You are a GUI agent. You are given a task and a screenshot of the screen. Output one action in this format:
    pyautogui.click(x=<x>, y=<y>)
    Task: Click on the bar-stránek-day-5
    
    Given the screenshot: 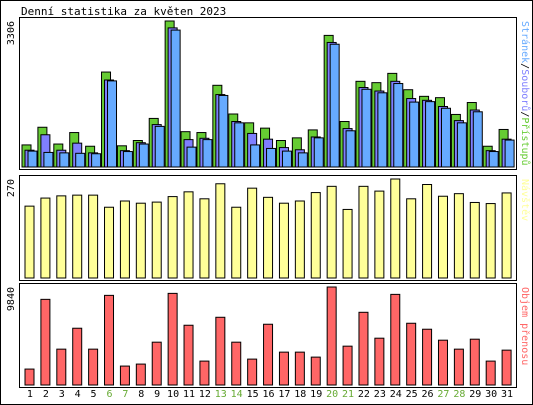 What is the action you would take?
    pyautogui.click(x=96, y=160)
    